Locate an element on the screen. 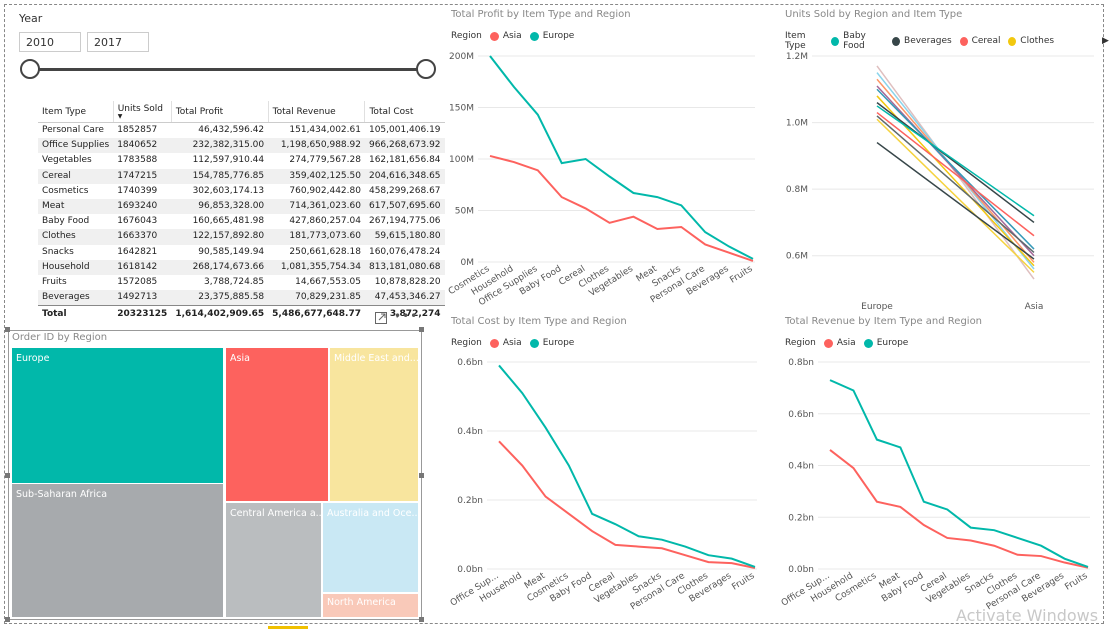  more-options-icon: ••• is located at coordinates (406, 316).